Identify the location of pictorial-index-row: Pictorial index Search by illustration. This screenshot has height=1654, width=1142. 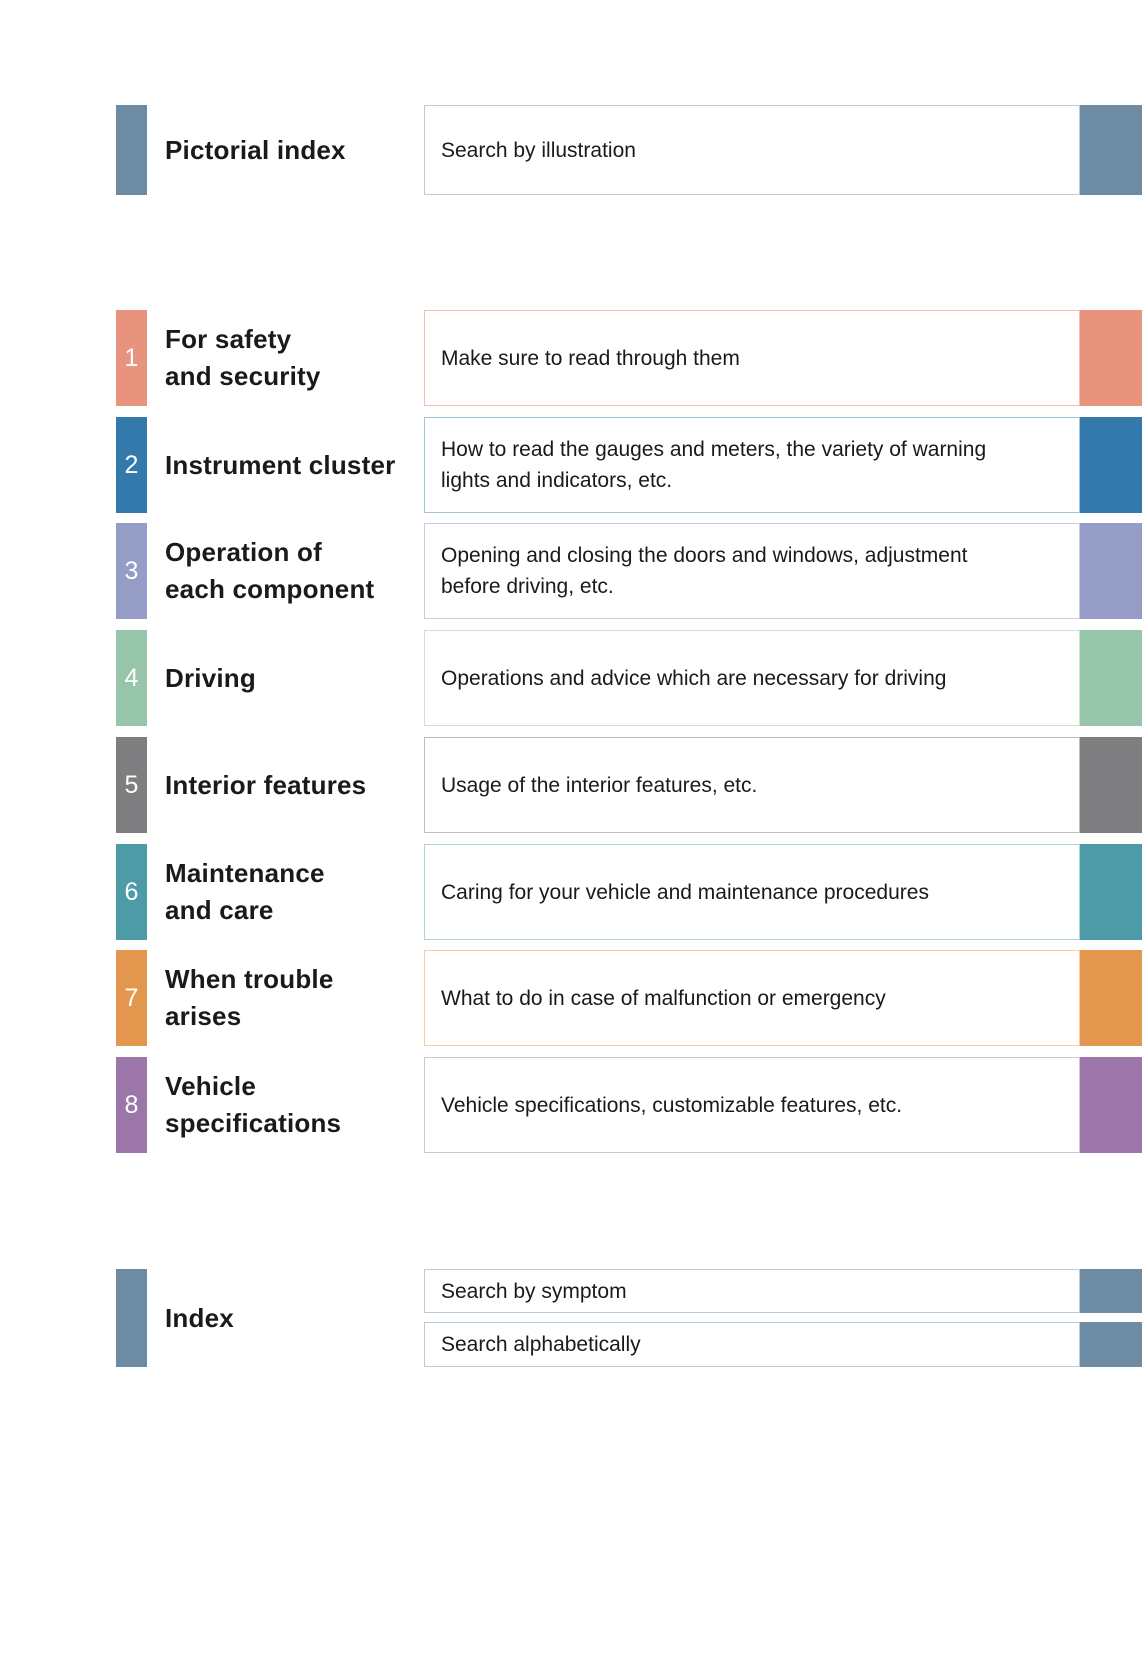
(571, 150).